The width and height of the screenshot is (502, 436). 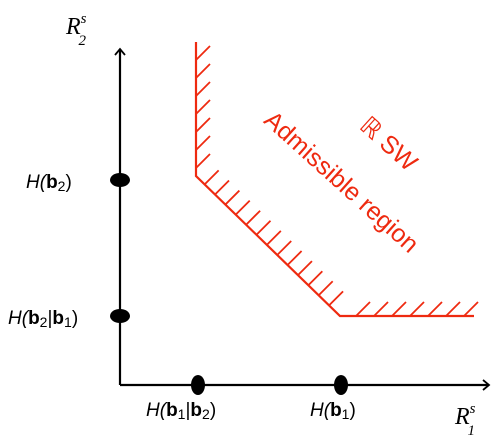 I want to click on point-h-b1, so click(x=341, y=385).